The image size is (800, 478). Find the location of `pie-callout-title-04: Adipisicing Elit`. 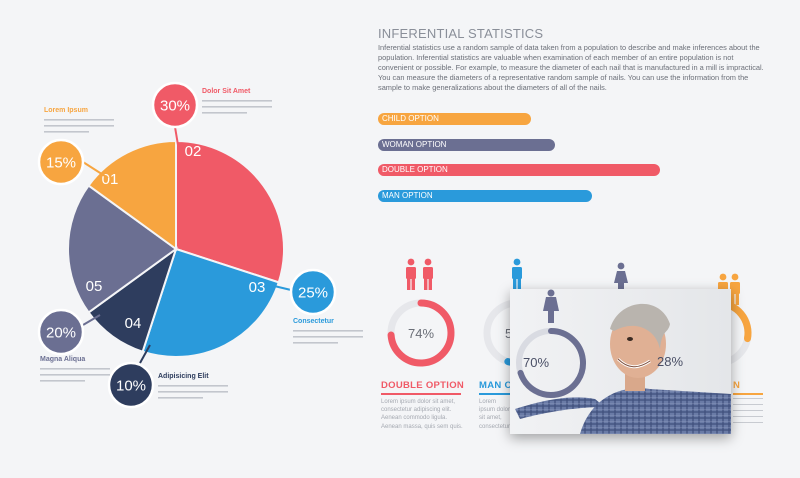

pie-callout-title-04: Adipisicing Elit is located at coordinates (183, 376).